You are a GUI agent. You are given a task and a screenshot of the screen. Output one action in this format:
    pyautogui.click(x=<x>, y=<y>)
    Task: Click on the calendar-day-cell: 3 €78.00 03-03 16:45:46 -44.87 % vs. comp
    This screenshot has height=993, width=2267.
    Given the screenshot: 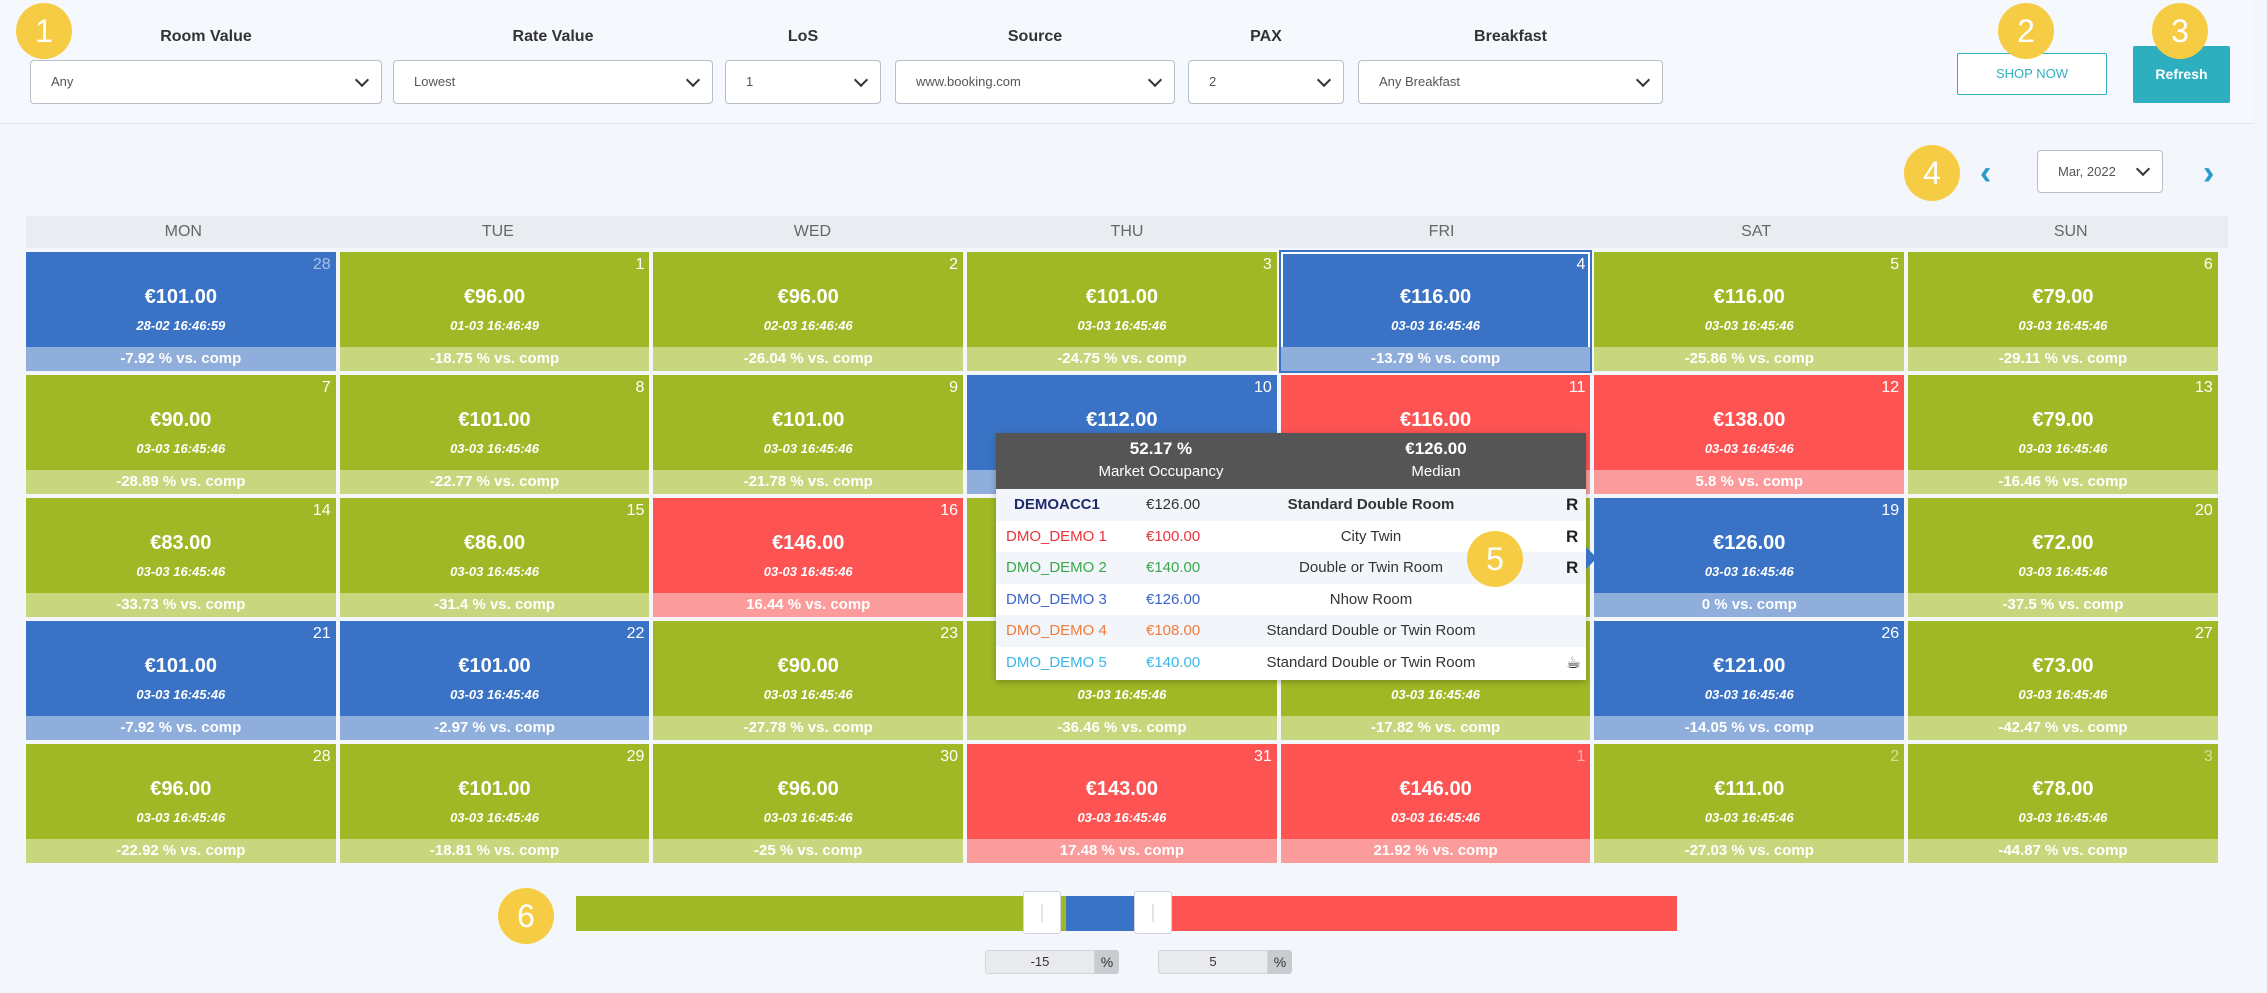 What is the action you would take?
    pyautogui.click(x=2063, y=803)
    